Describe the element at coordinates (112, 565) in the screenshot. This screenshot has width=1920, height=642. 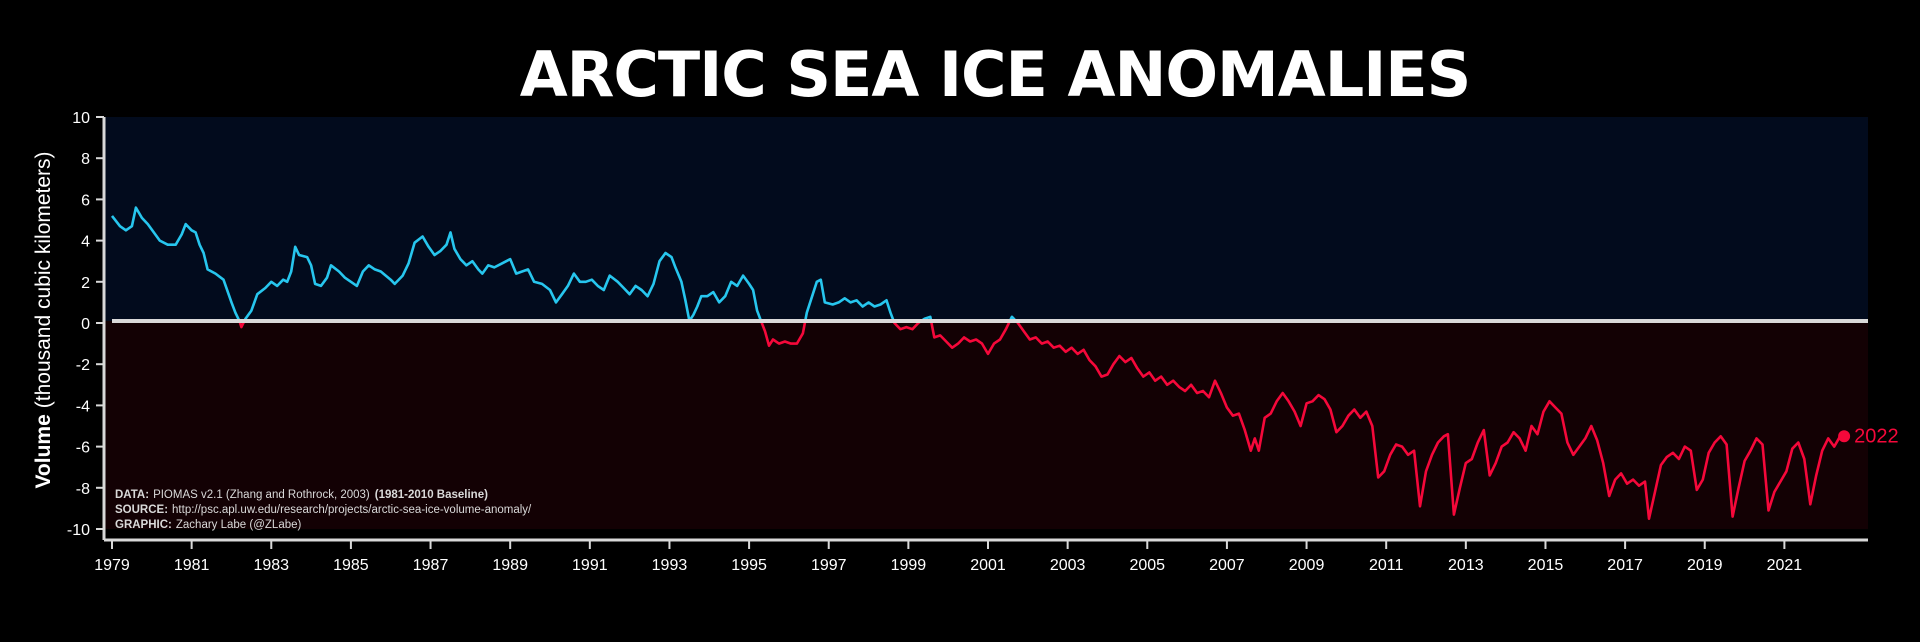
I see `x-tick-label: 1979` at that location.